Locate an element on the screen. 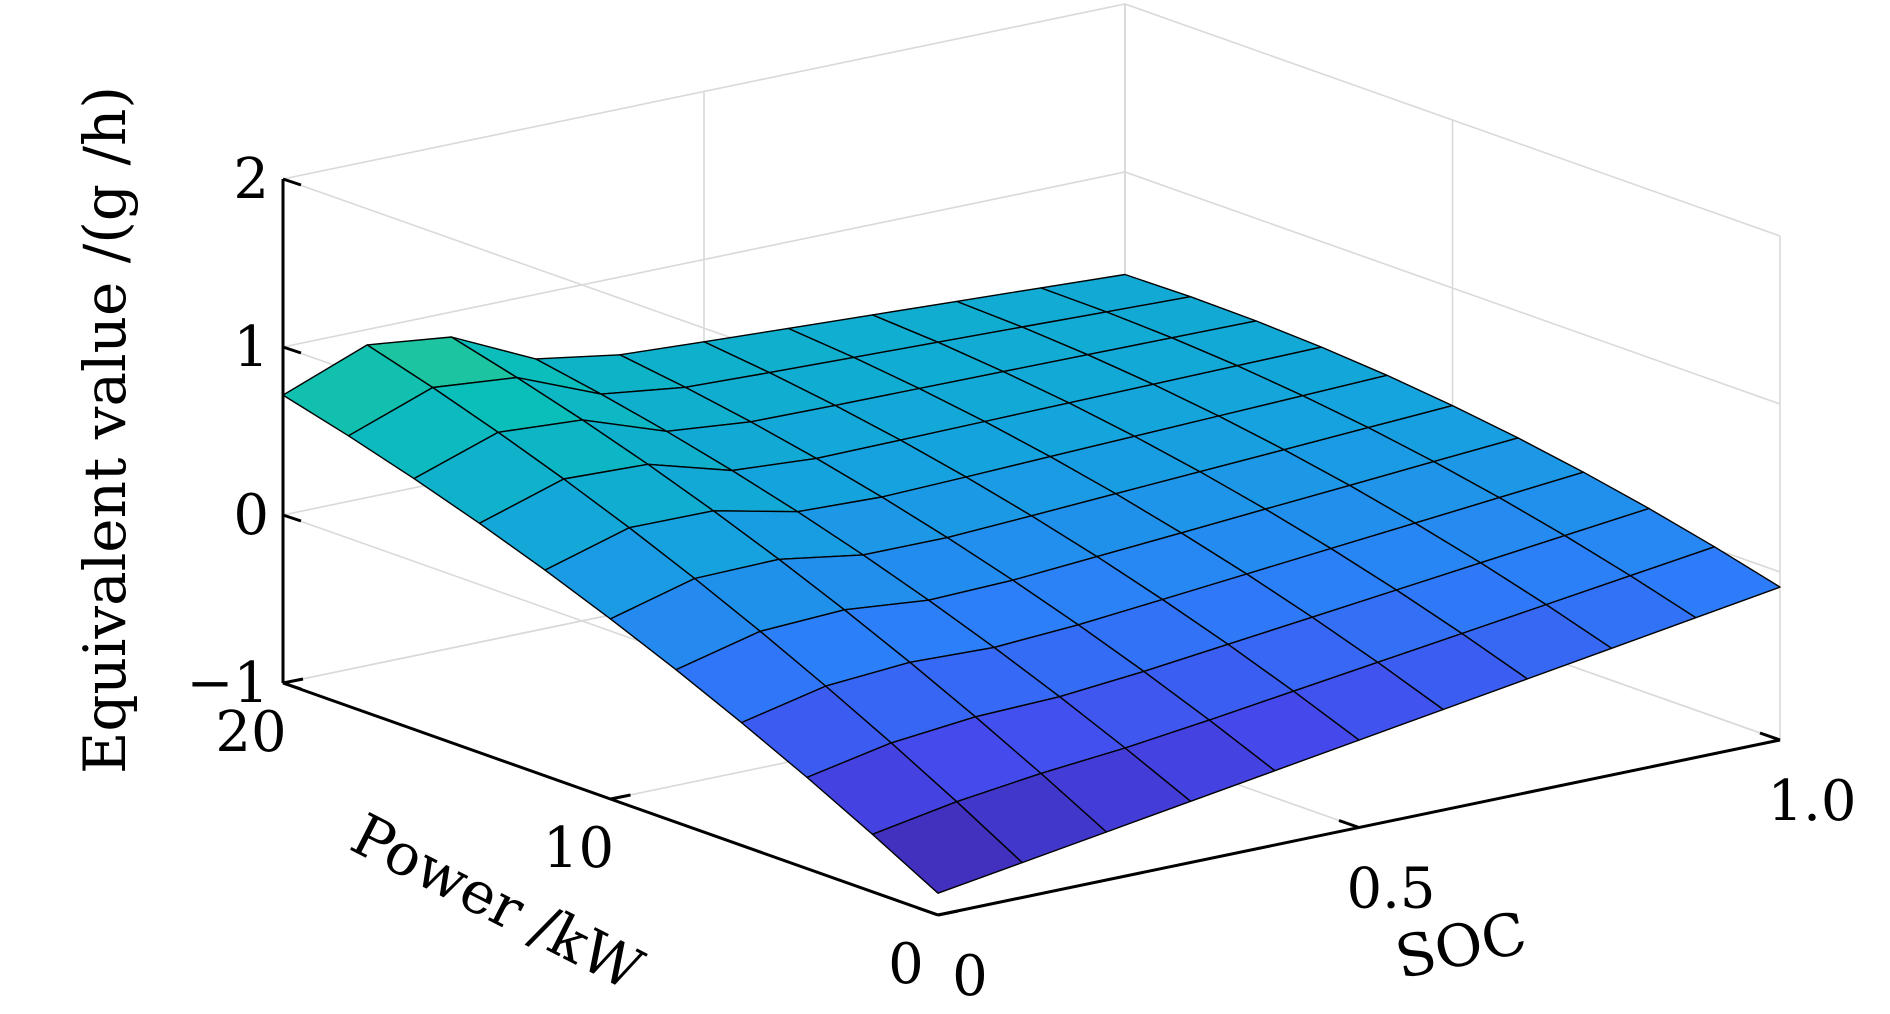  power-tick-label: 10 is located at coordinates (578, 848).